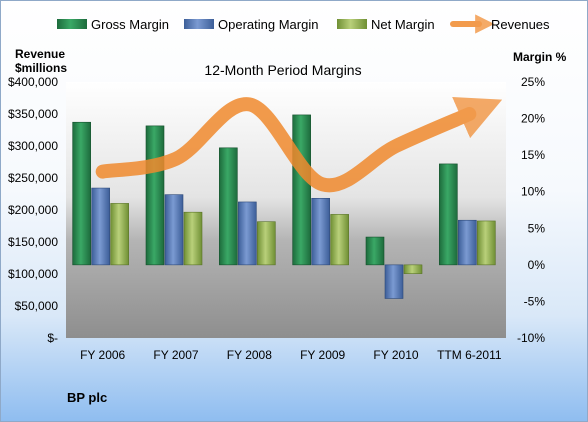  What do you see at coordinates (33, 82) in the screenshot?
I see `left-tick-label: $400,000` at bounding box center [33, 82].